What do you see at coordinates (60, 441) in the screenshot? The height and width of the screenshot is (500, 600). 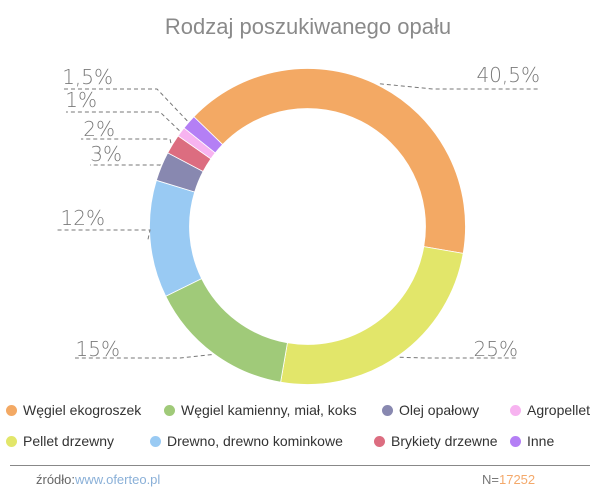 I see `legend-item: Pellet drzewny` at bounding box center [60, 441].